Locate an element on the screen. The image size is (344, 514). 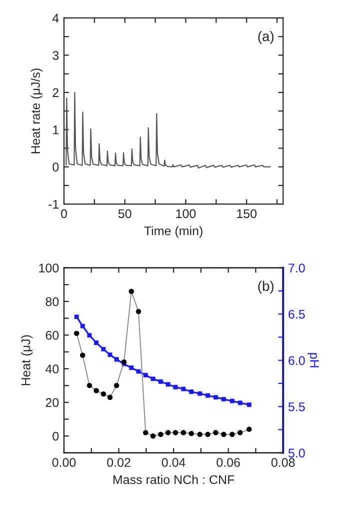
x-tick-label: 100 is located at coordinates (186, 213).